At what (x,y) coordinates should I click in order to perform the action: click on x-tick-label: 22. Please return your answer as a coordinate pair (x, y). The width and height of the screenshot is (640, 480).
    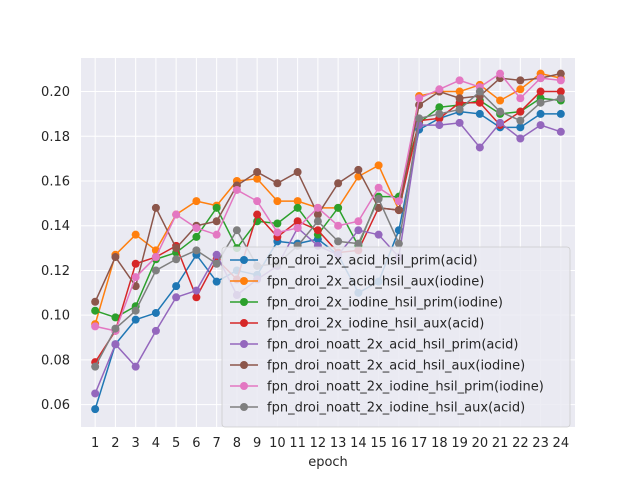
    Looking at the image, I should click on (520, 443).